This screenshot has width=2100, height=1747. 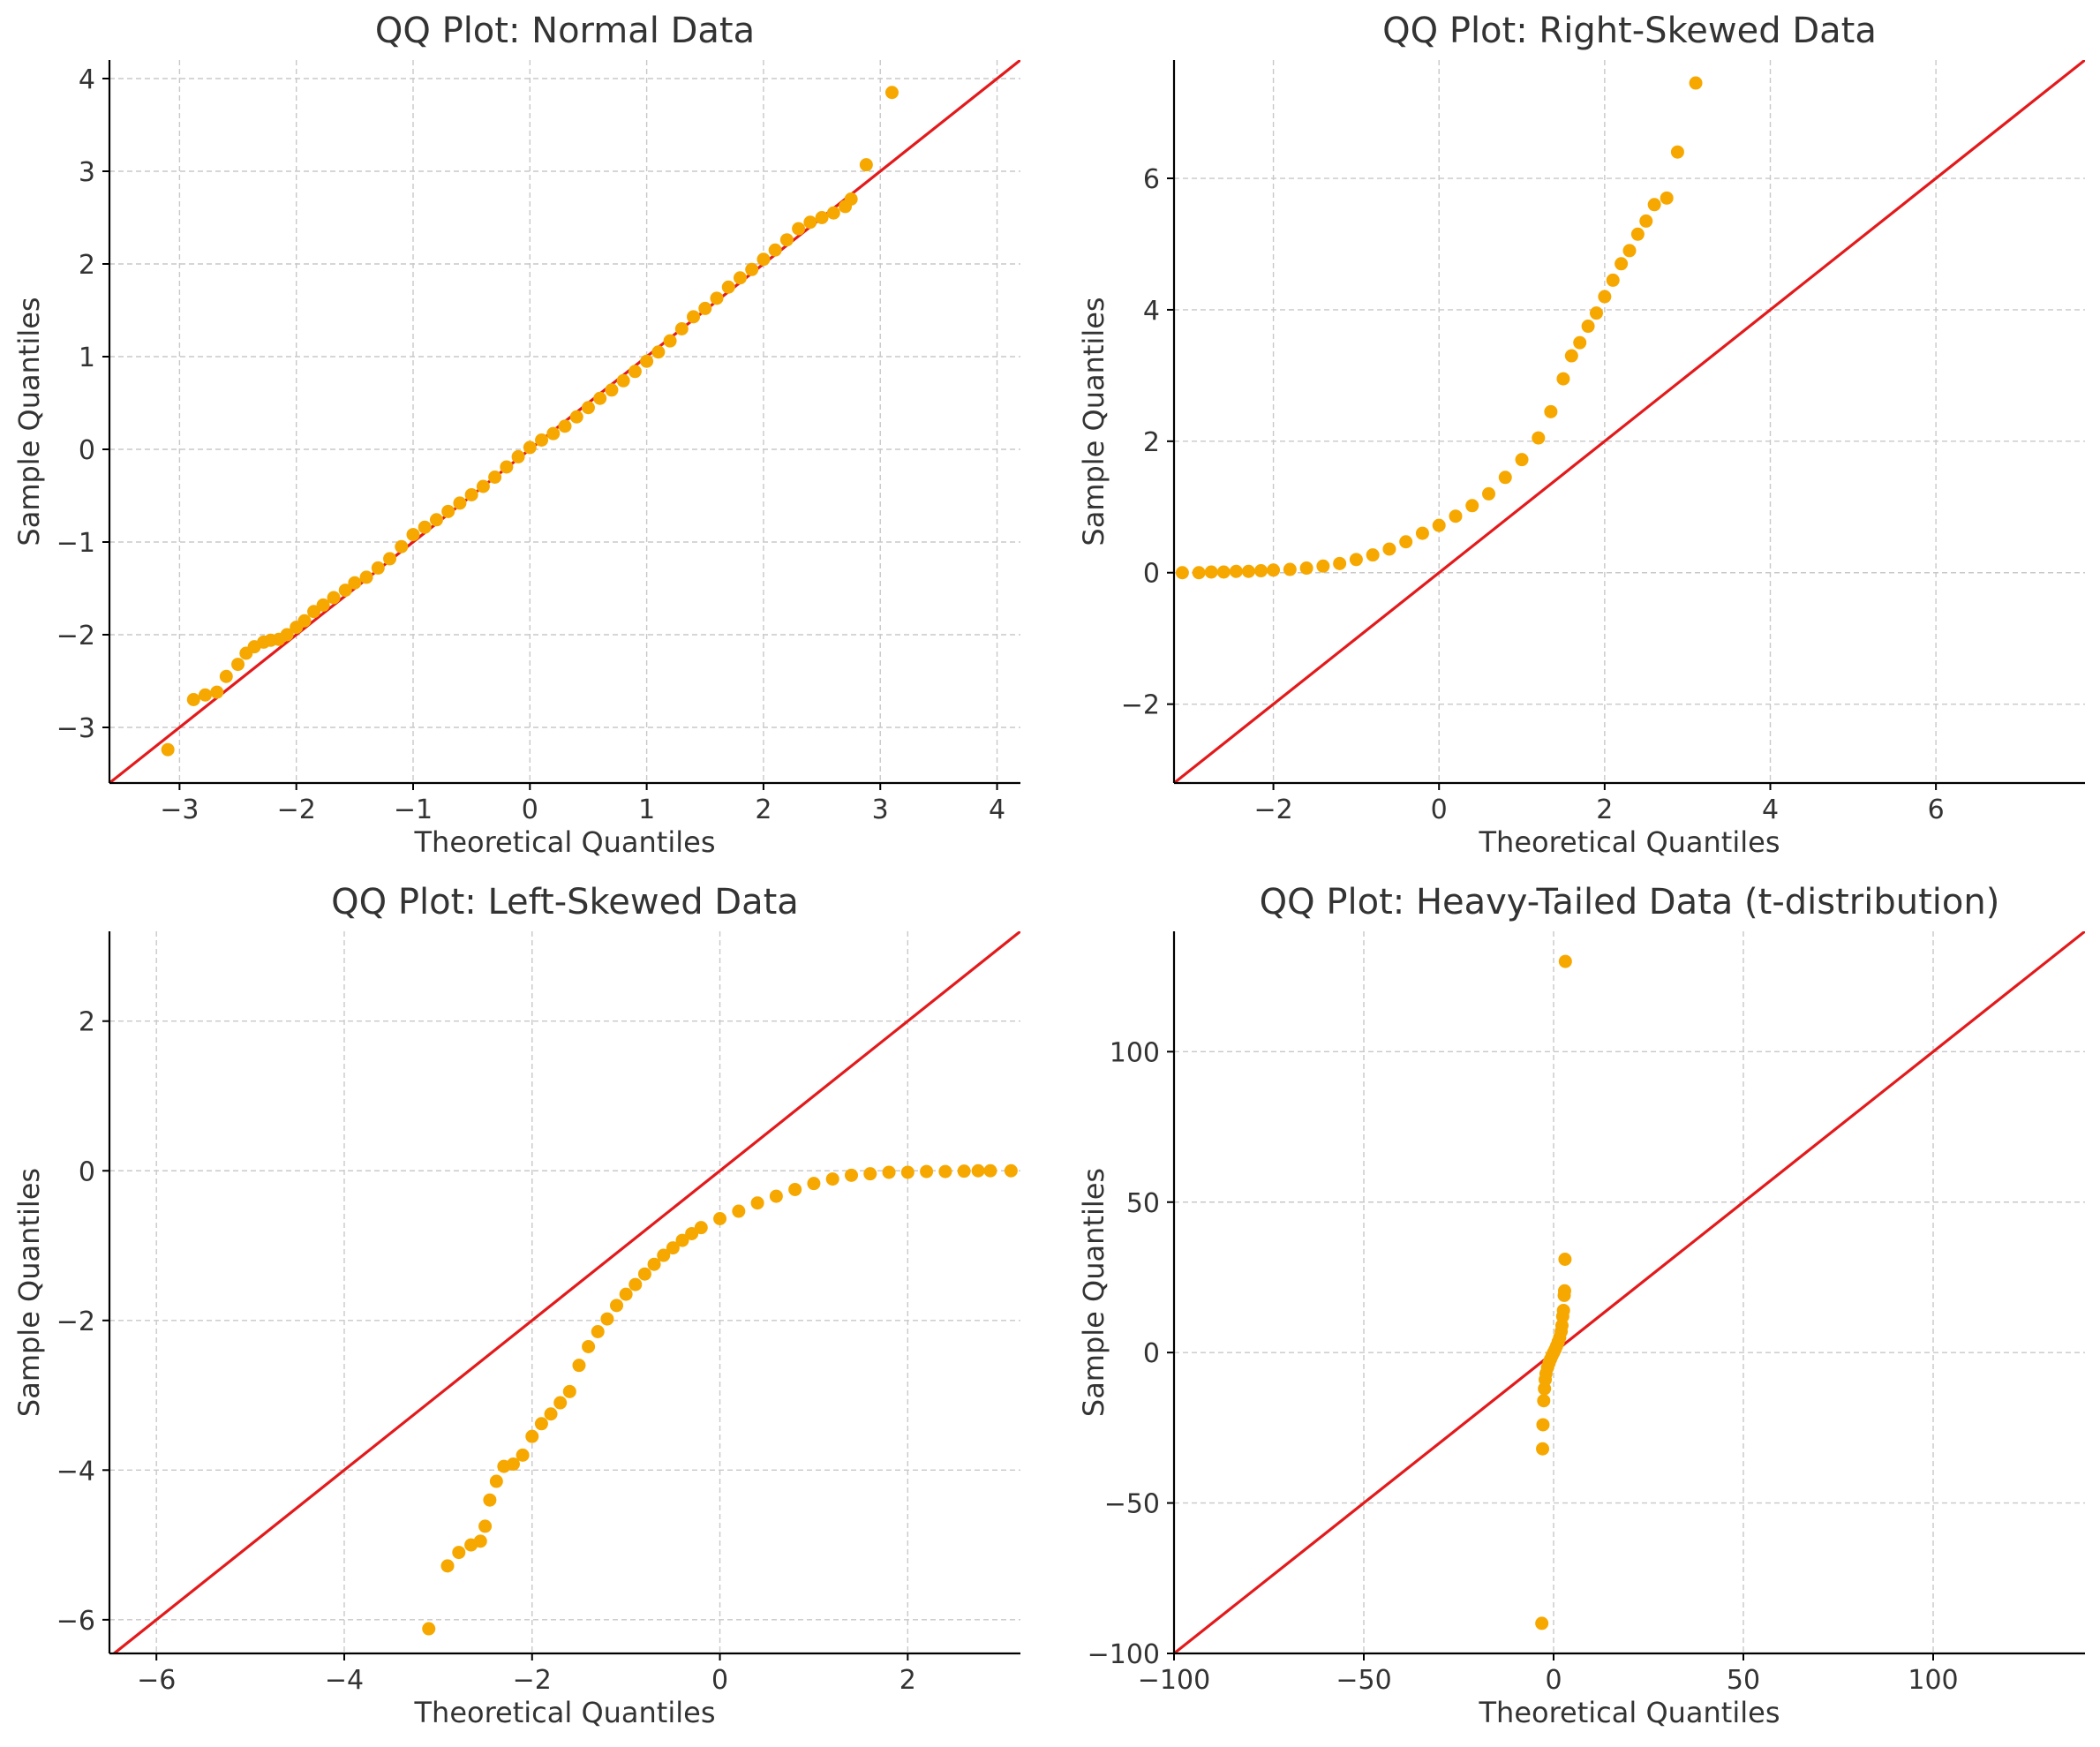 What do you see at coordinates (87, 1171) in the screenshot?
I see `y-tick-label: 0` at bounding box center [87, 1171].